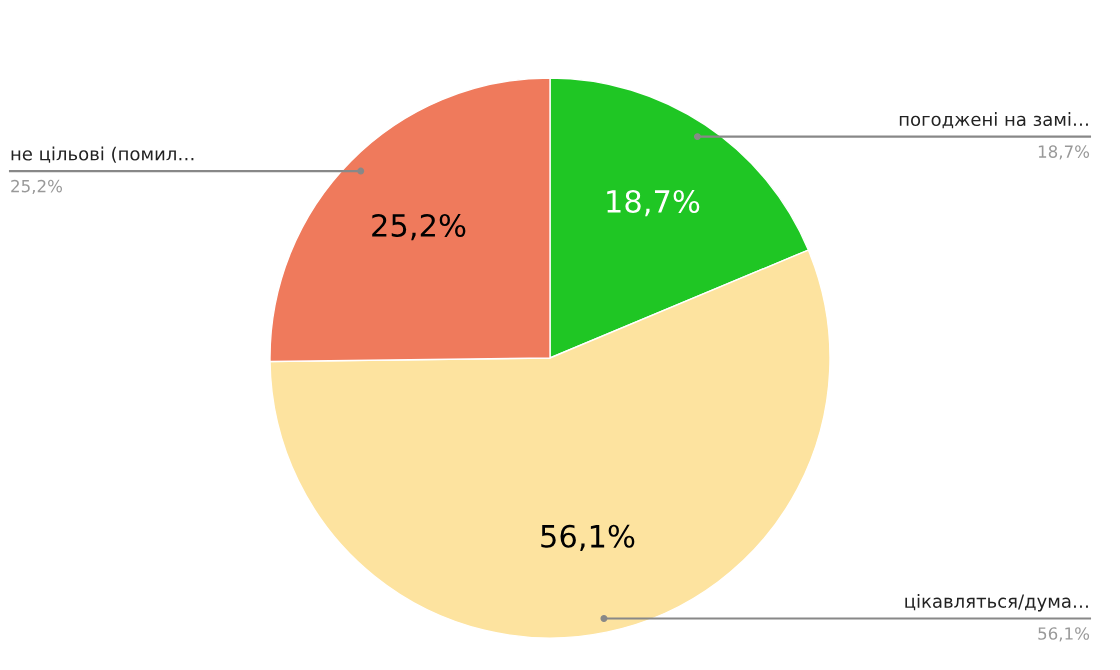 This screenshot has height=670, width=1120. Describe the element at coordinates (1064, 634) in the screenshot. I see `text: 56,1%` at that location.